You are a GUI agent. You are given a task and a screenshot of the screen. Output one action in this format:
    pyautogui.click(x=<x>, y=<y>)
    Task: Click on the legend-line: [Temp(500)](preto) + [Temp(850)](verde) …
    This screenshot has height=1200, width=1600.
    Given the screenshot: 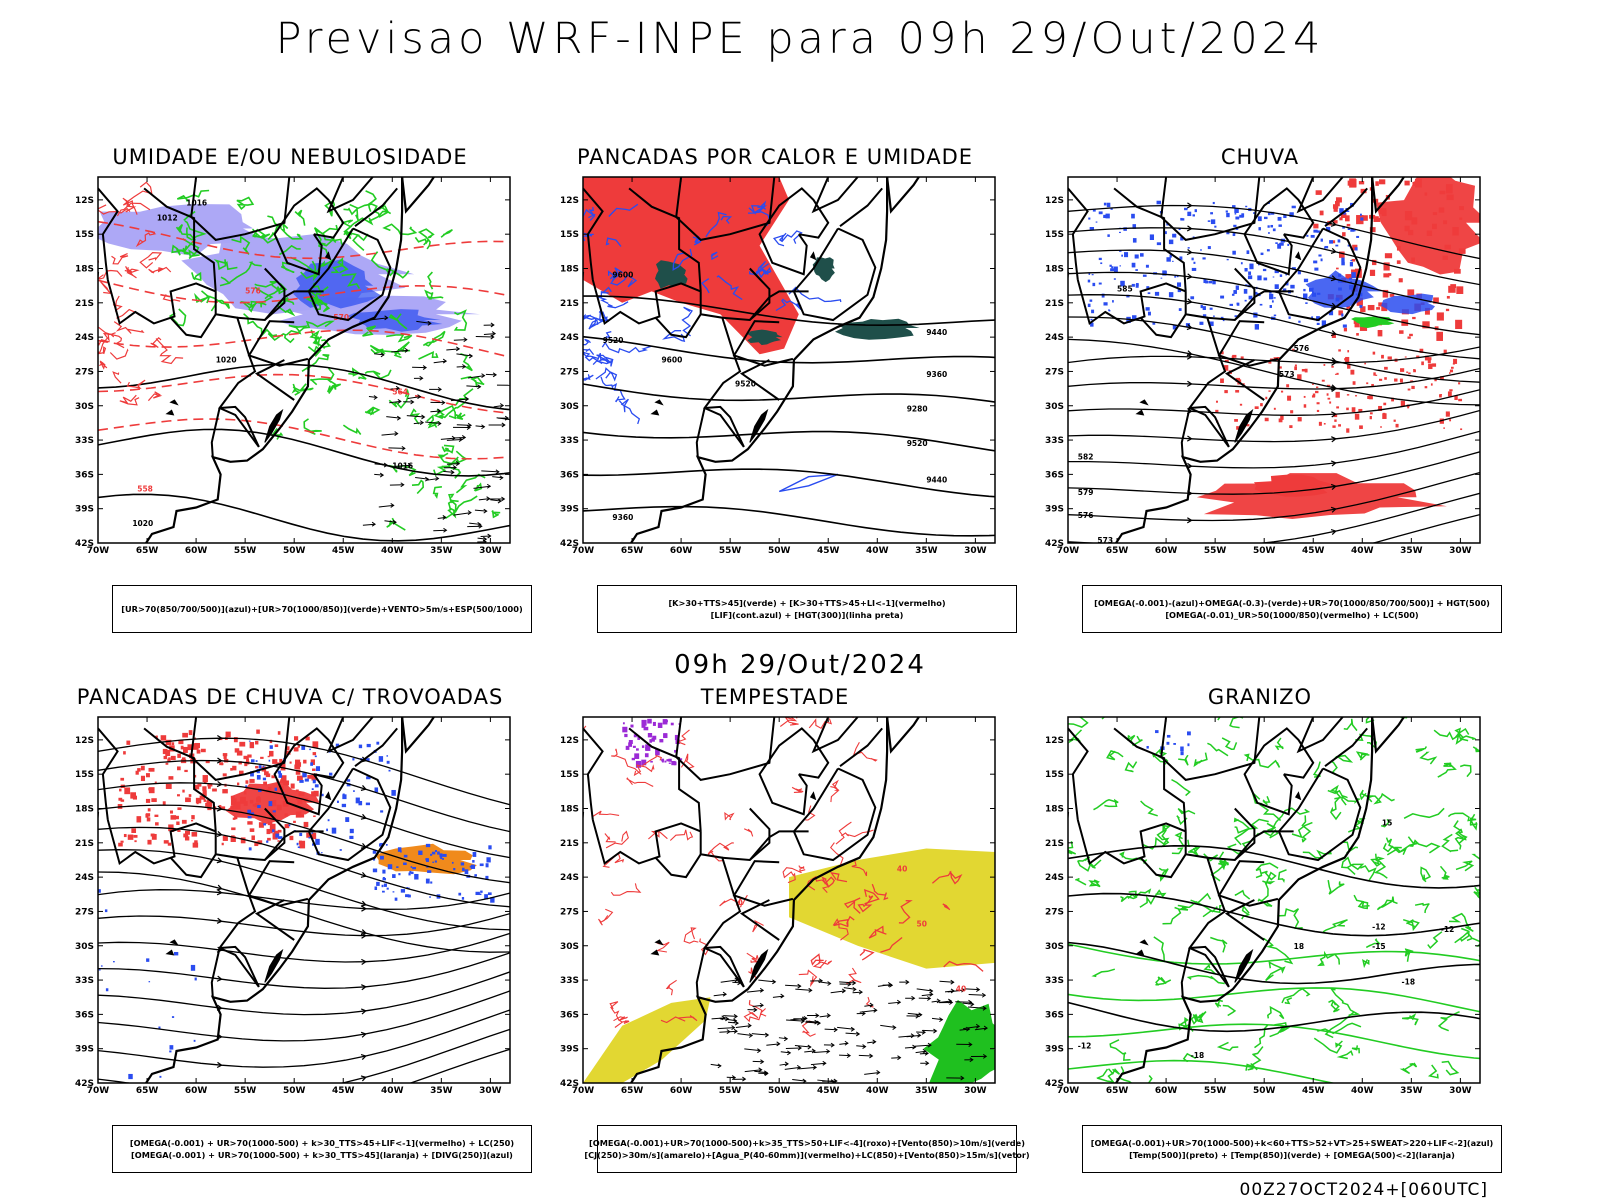 What is the action you would take?
    pyautogui.click(x=1292, y=1155)
    